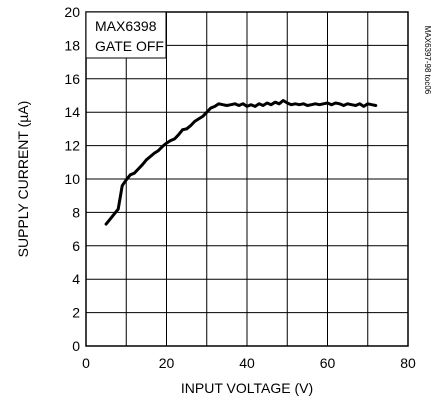 The height and width of the screenshot is (400, 432). Describe the element at coordinates (247, 388) in the screenshot. I see `x-axis-label: INPUT VOLTAGE (V)` at that location.